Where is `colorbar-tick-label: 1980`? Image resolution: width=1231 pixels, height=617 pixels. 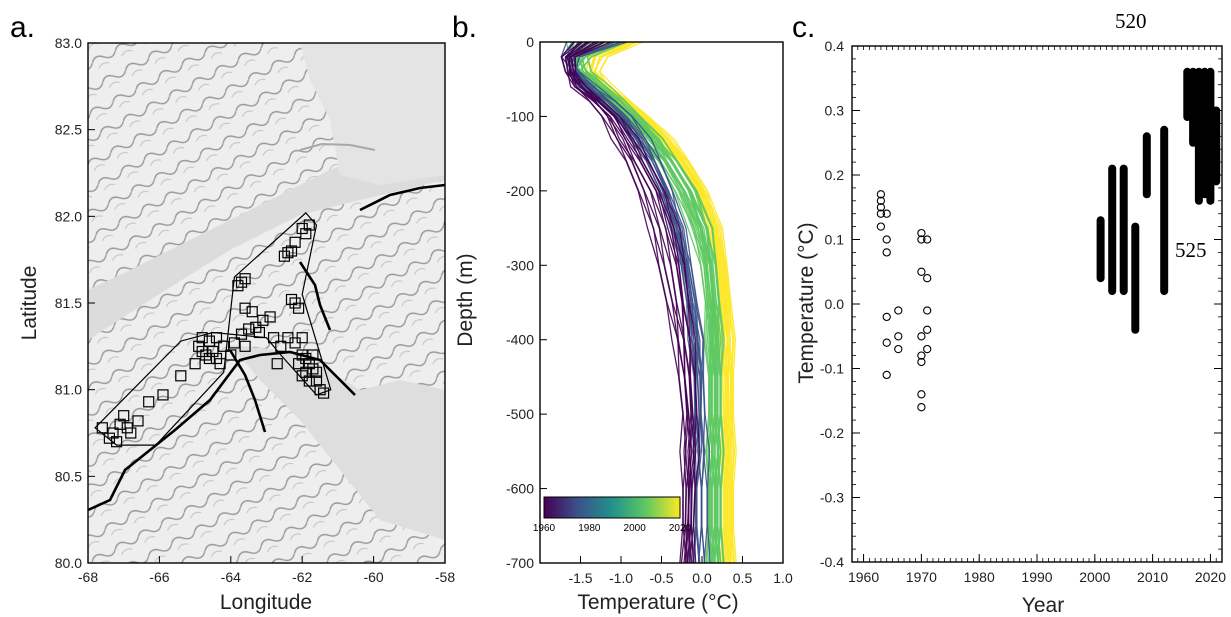 colorbar-tick-label: 1980 is located at coordinates (589, 528).